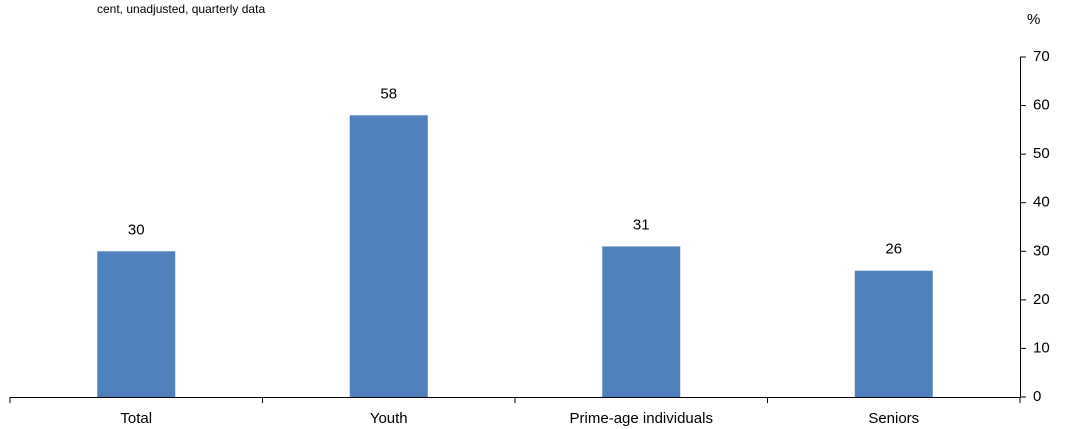  I want to click on x-tick-label: Prime-age individuals, so click(641, 418).